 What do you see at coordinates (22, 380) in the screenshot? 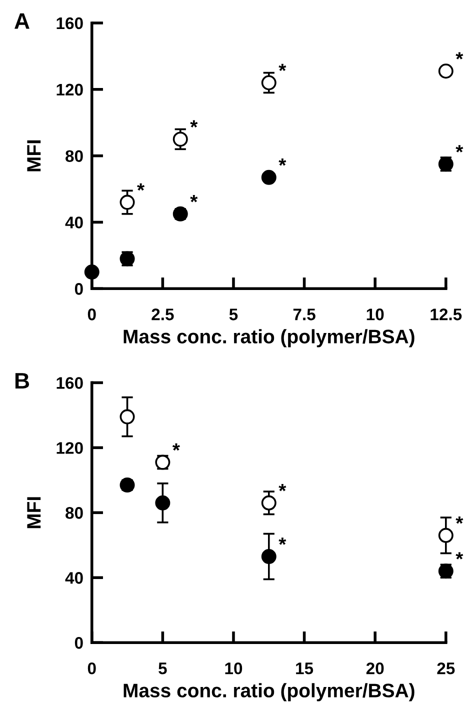
I see `chart-title: B` at bounding box center [22, 380].